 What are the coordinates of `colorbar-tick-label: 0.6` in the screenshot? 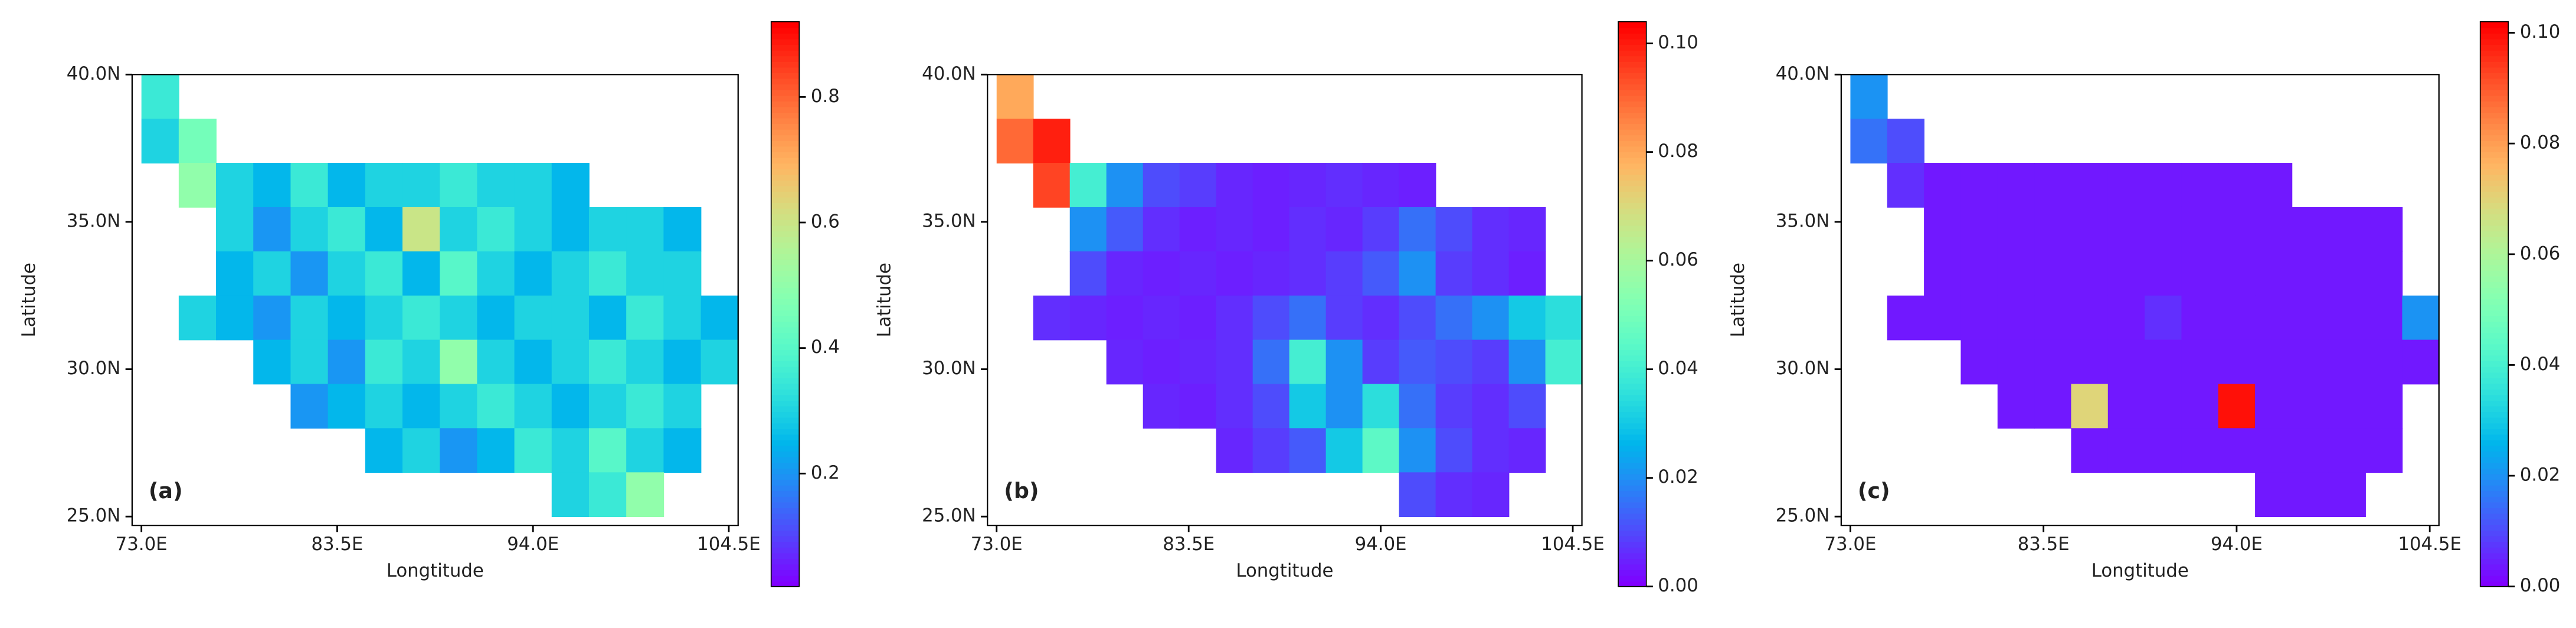 It's located at (826, 221).